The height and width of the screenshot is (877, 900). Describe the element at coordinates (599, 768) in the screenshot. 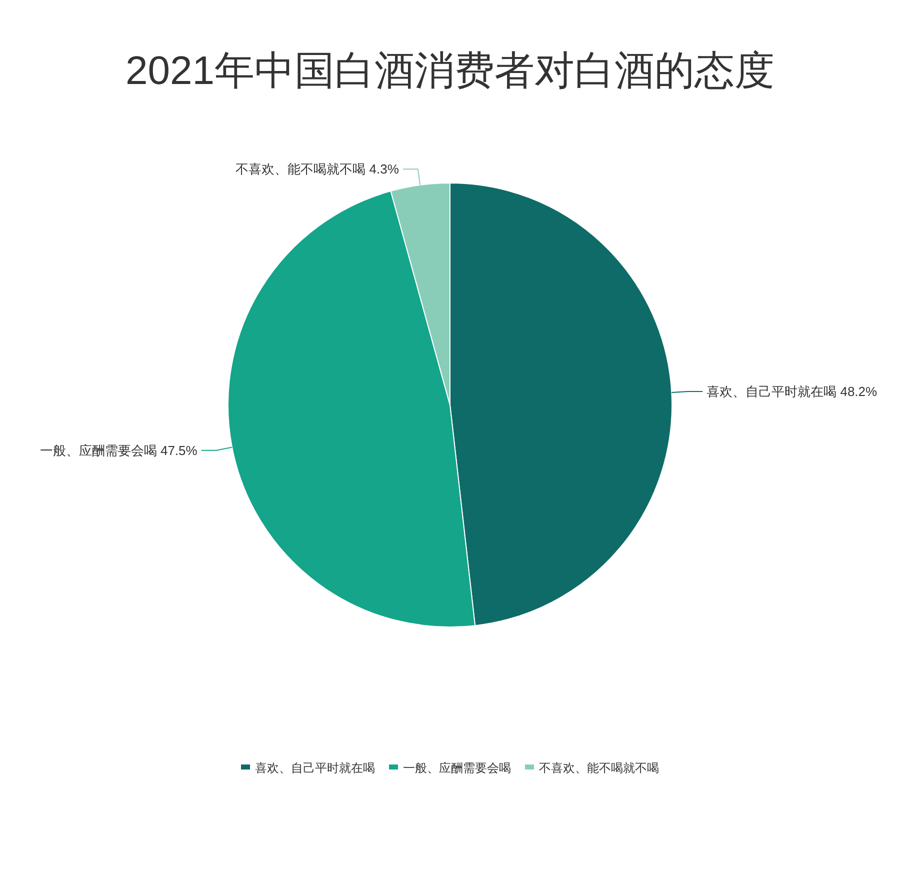

I see `legend-label: 不喜欢、能不喝就不喝` at that location.